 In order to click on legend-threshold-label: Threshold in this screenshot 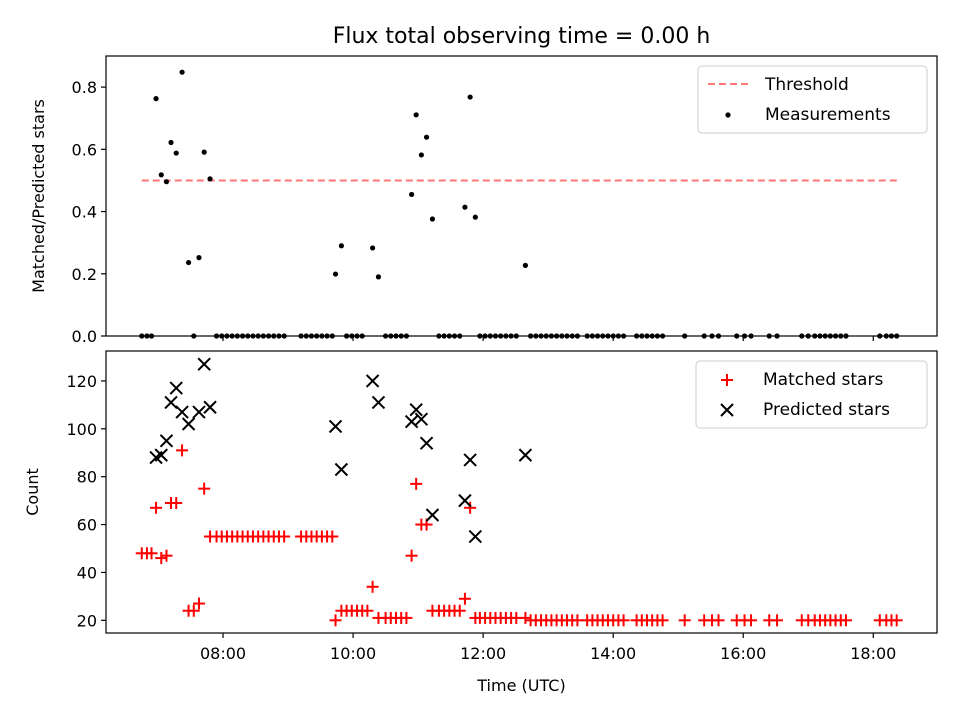, I will do `click(806, 85)`.